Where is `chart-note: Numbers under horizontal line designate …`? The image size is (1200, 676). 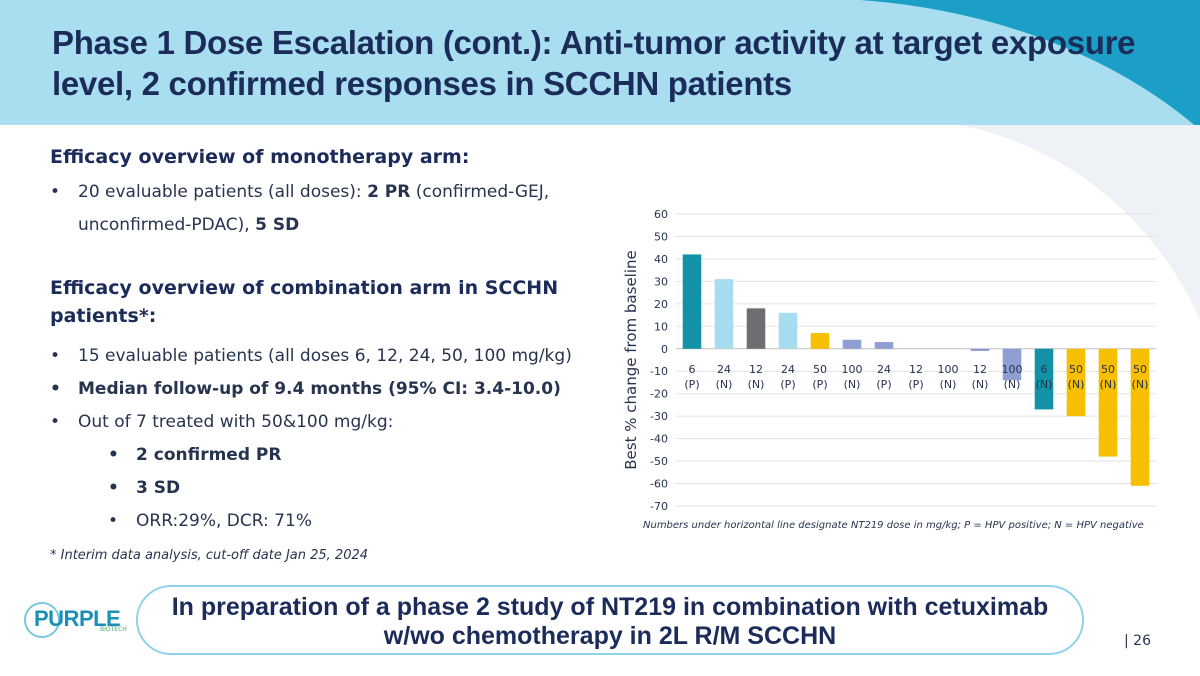
chart-note: Numbers under horizontal line designate … is located at coordinates (893, 525).